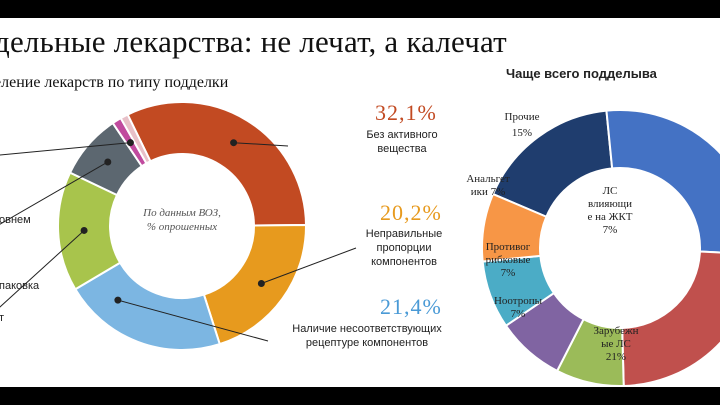 The image size is (720, 405). Describe the element at coordinates (522, 133) in the screenshot. I see `right-label-prochie-value: 15%` at that location.